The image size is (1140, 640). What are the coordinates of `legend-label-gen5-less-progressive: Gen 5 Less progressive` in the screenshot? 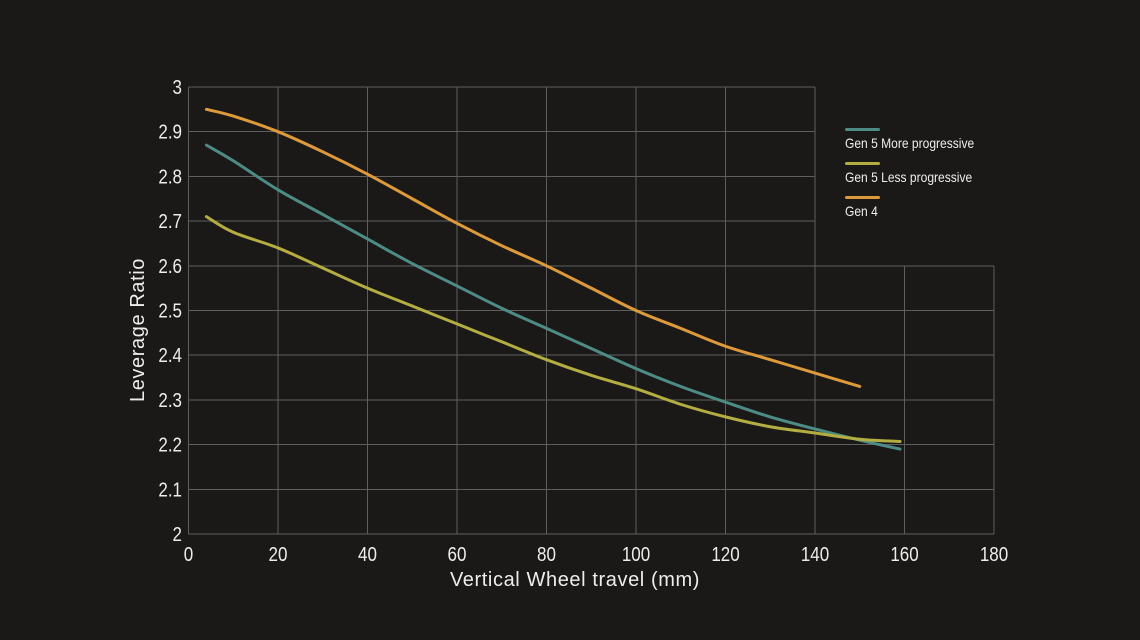 It's located at (909, 177).